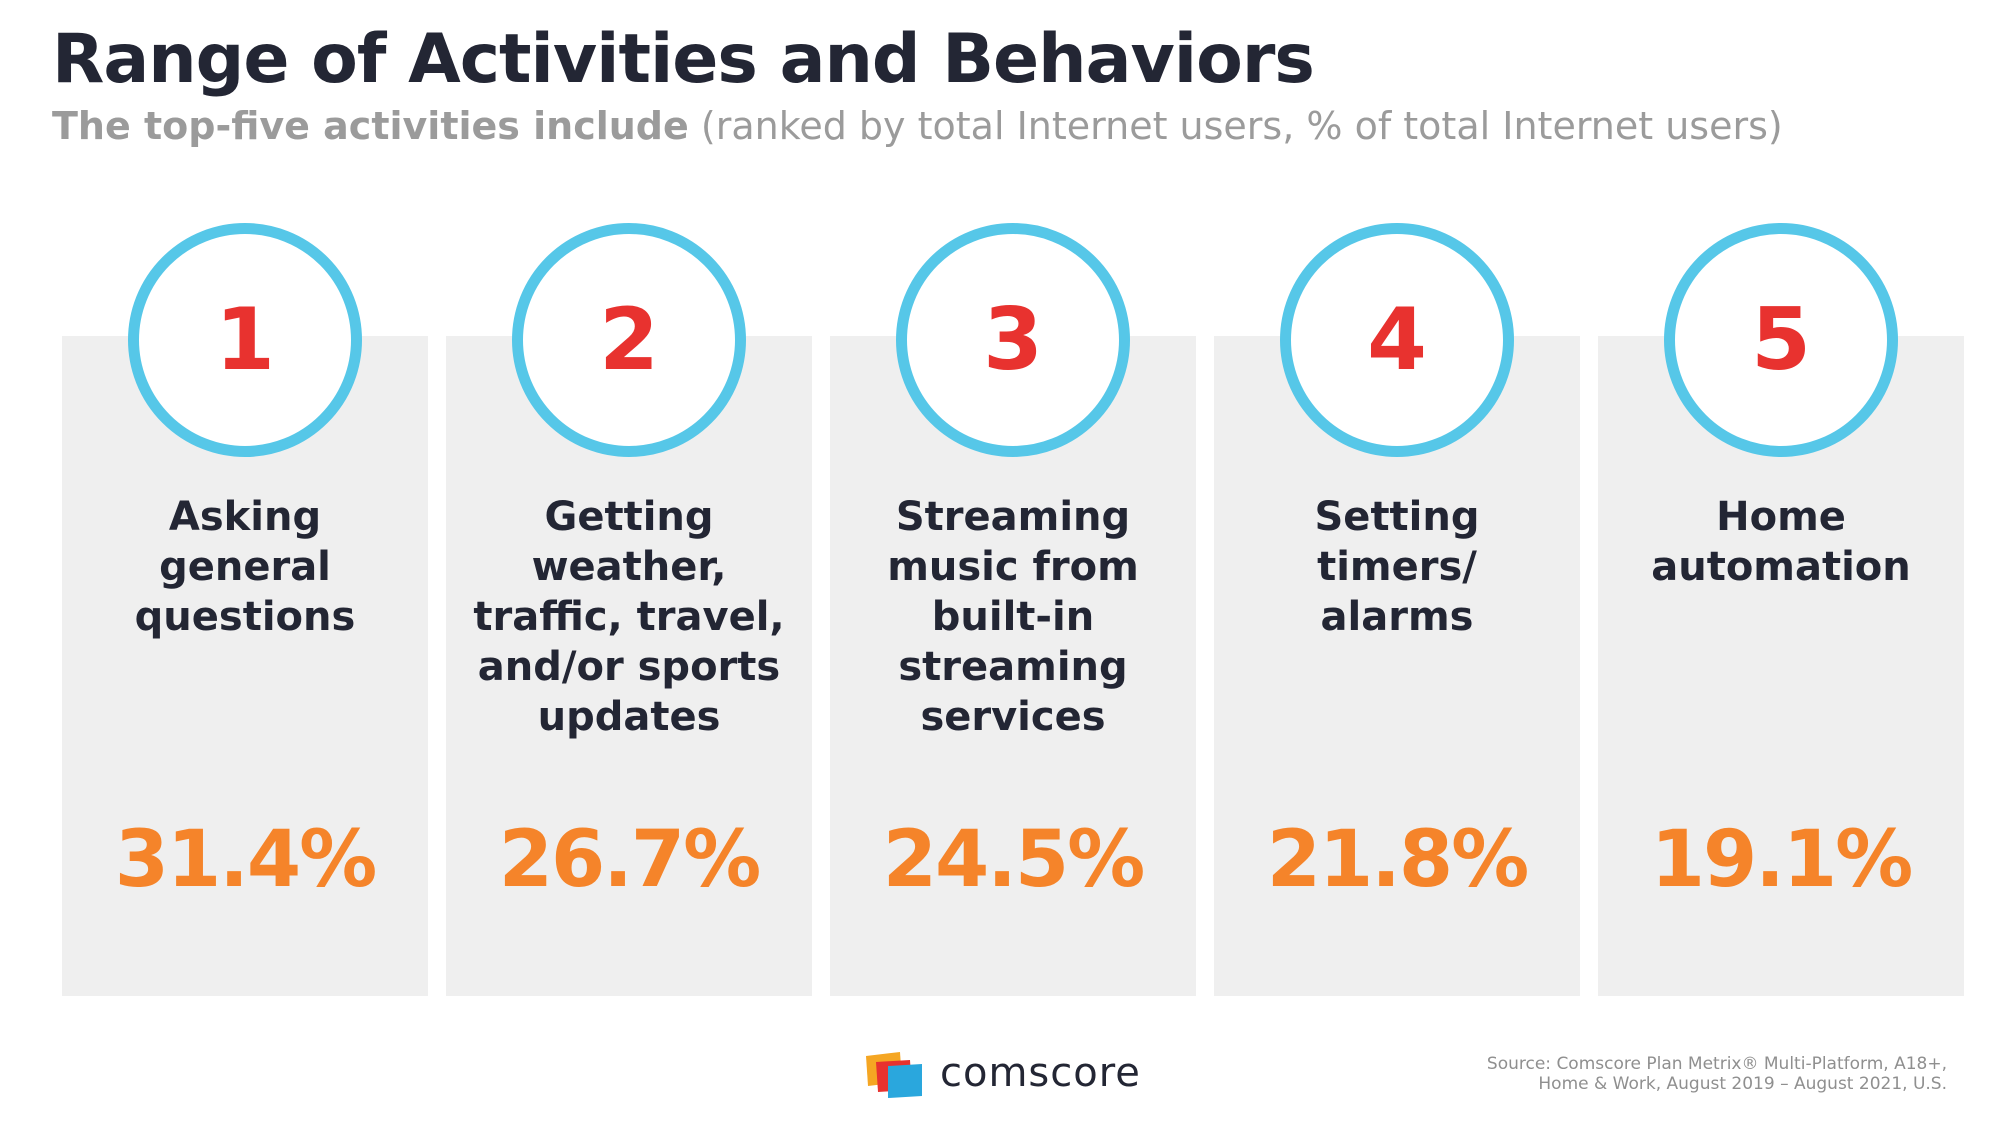  What do you see at coordinates (1013, 340) in the screenshot?
I see `rank-circle: 3` at bounding box center [1013, 340].